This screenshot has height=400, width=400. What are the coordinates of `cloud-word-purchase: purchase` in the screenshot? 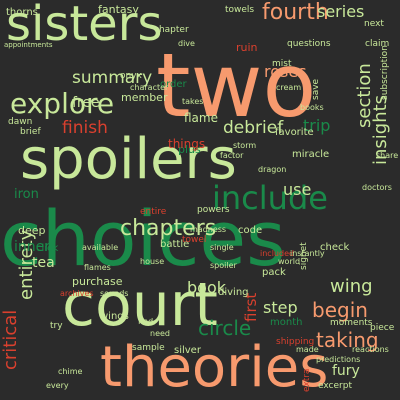 It's located at (97, 281).